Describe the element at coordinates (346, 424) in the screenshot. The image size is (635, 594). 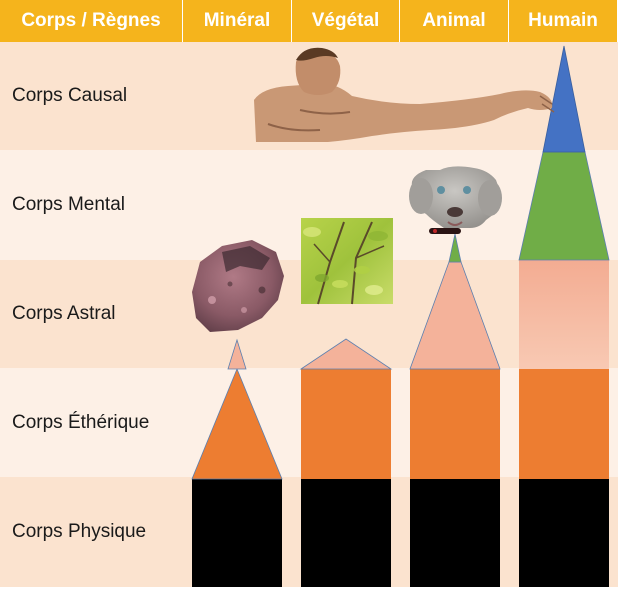
I see `vegetal-etherique-block` at that location.